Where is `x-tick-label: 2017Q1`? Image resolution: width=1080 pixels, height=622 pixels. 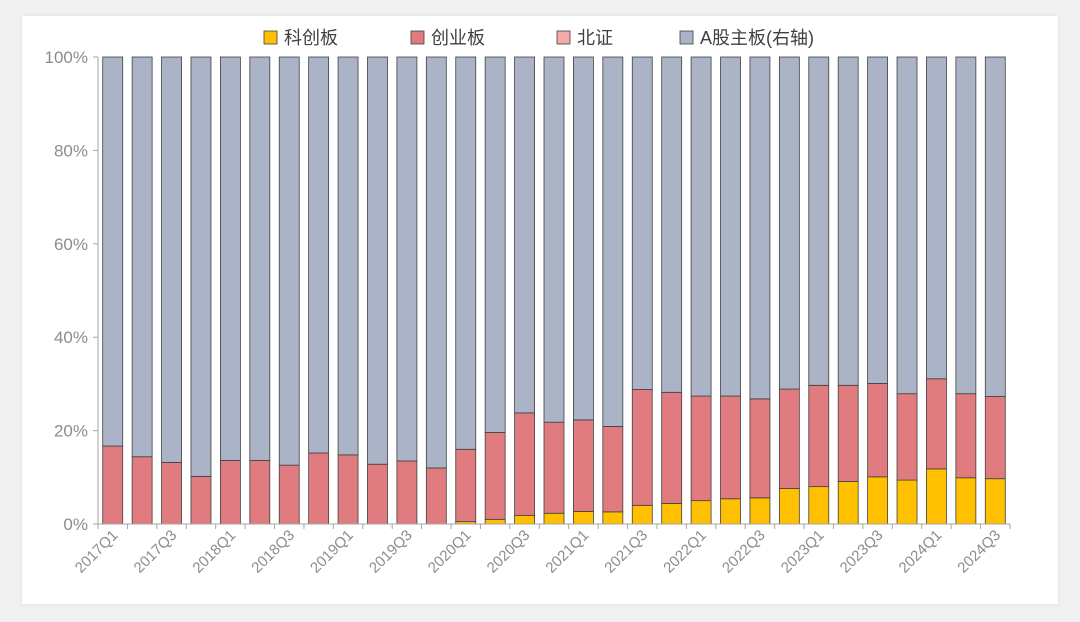
x-tick-label: 2017Q1 is located at coordinates (97, 552).